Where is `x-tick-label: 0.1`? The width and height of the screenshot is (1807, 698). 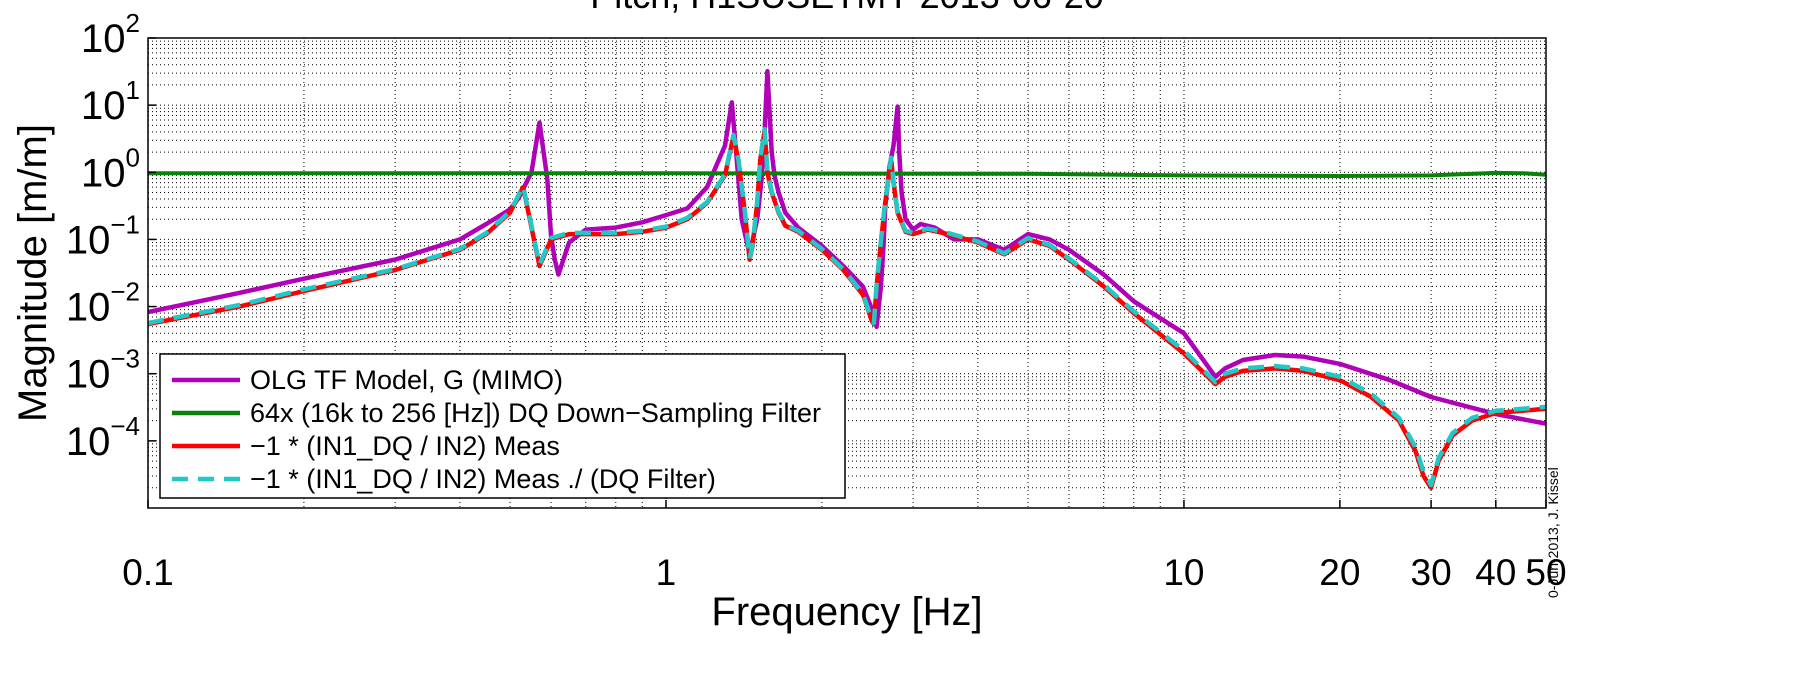
x-tick-label: 0.1 is located at coordinates (147, 572).